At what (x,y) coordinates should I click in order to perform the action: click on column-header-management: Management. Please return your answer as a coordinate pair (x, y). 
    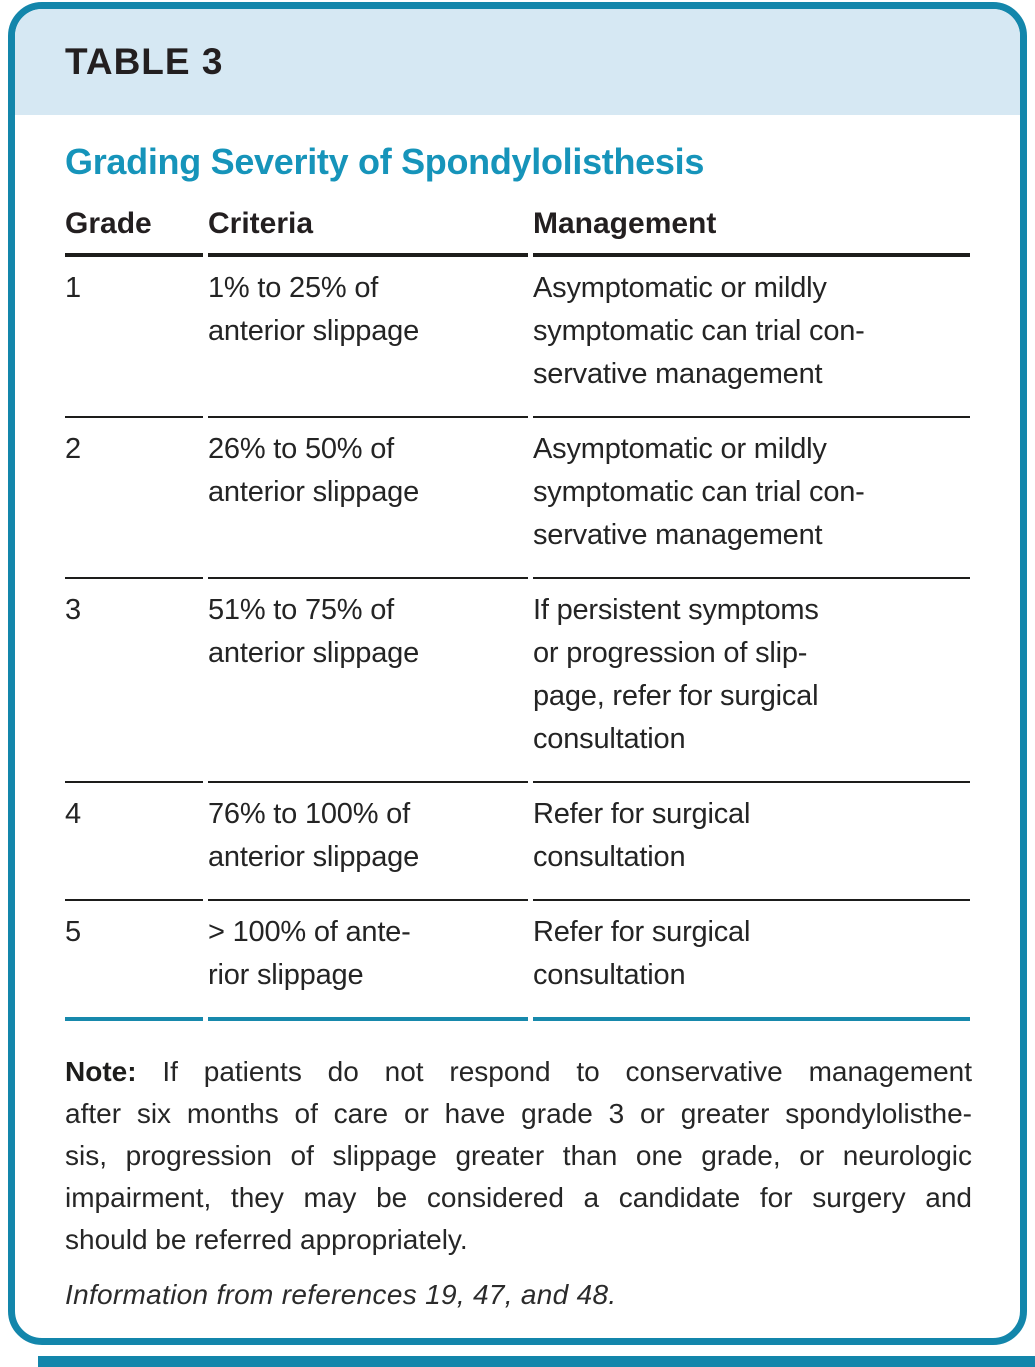
    Looking at the image, I should click on (751, 230).